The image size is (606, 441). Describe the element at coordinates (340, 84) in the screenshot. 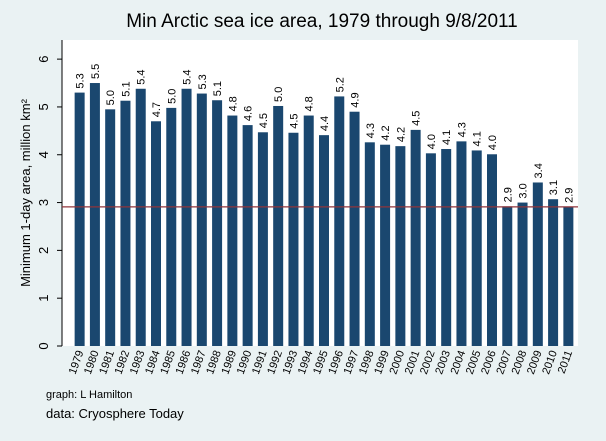

I see `value-label: 5.2` at that location.